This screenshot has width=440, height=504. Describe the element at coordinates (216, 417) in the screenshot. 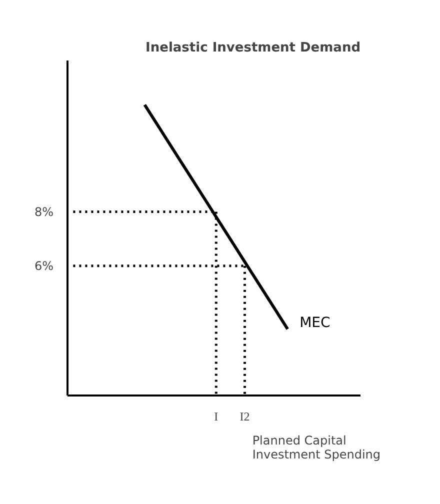

I see `x-tick-label: I` at that location.